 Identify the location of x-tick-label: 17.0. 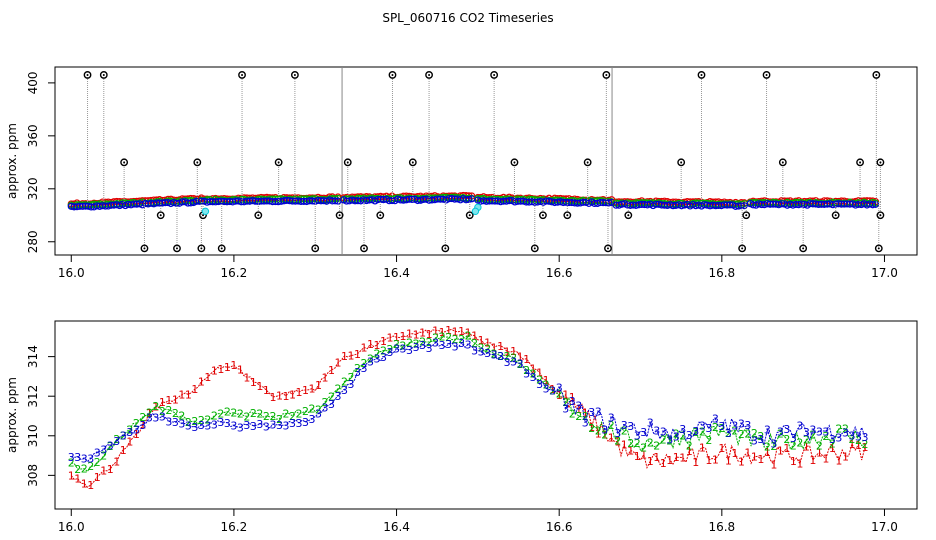
(884, 273).